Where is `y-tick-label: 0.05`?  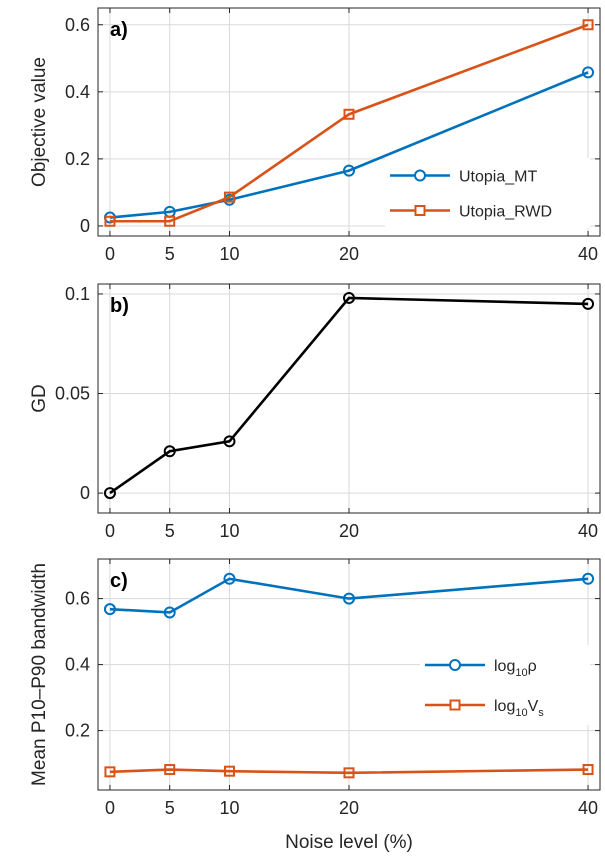 y-tick-label: 0.05 is located at coordinates (72, 394).